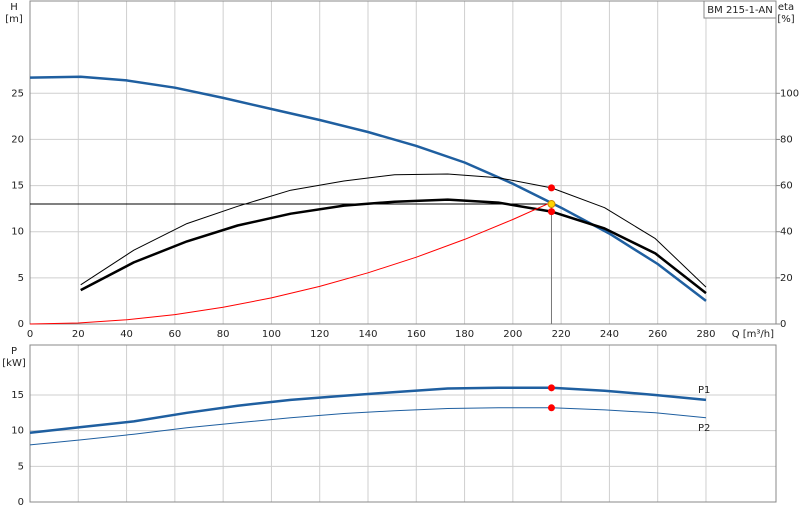 This screenshot has height=520, width=800. Describe the element at coordinates (785, 19) in the screenshot. I see `y2-axis-label: [%]` at that location.